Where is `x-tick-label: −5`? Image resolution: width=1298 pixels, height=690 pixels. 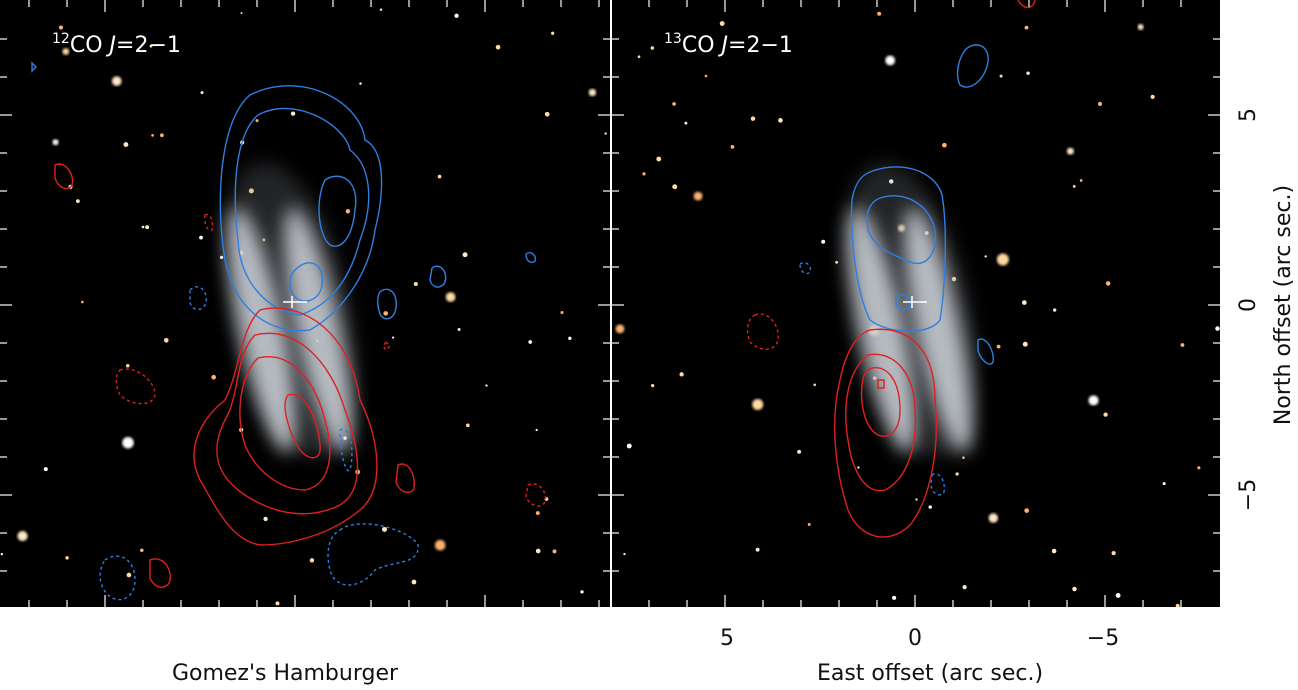
x-tick-label: −5 is located at coordinates (1103, 638).